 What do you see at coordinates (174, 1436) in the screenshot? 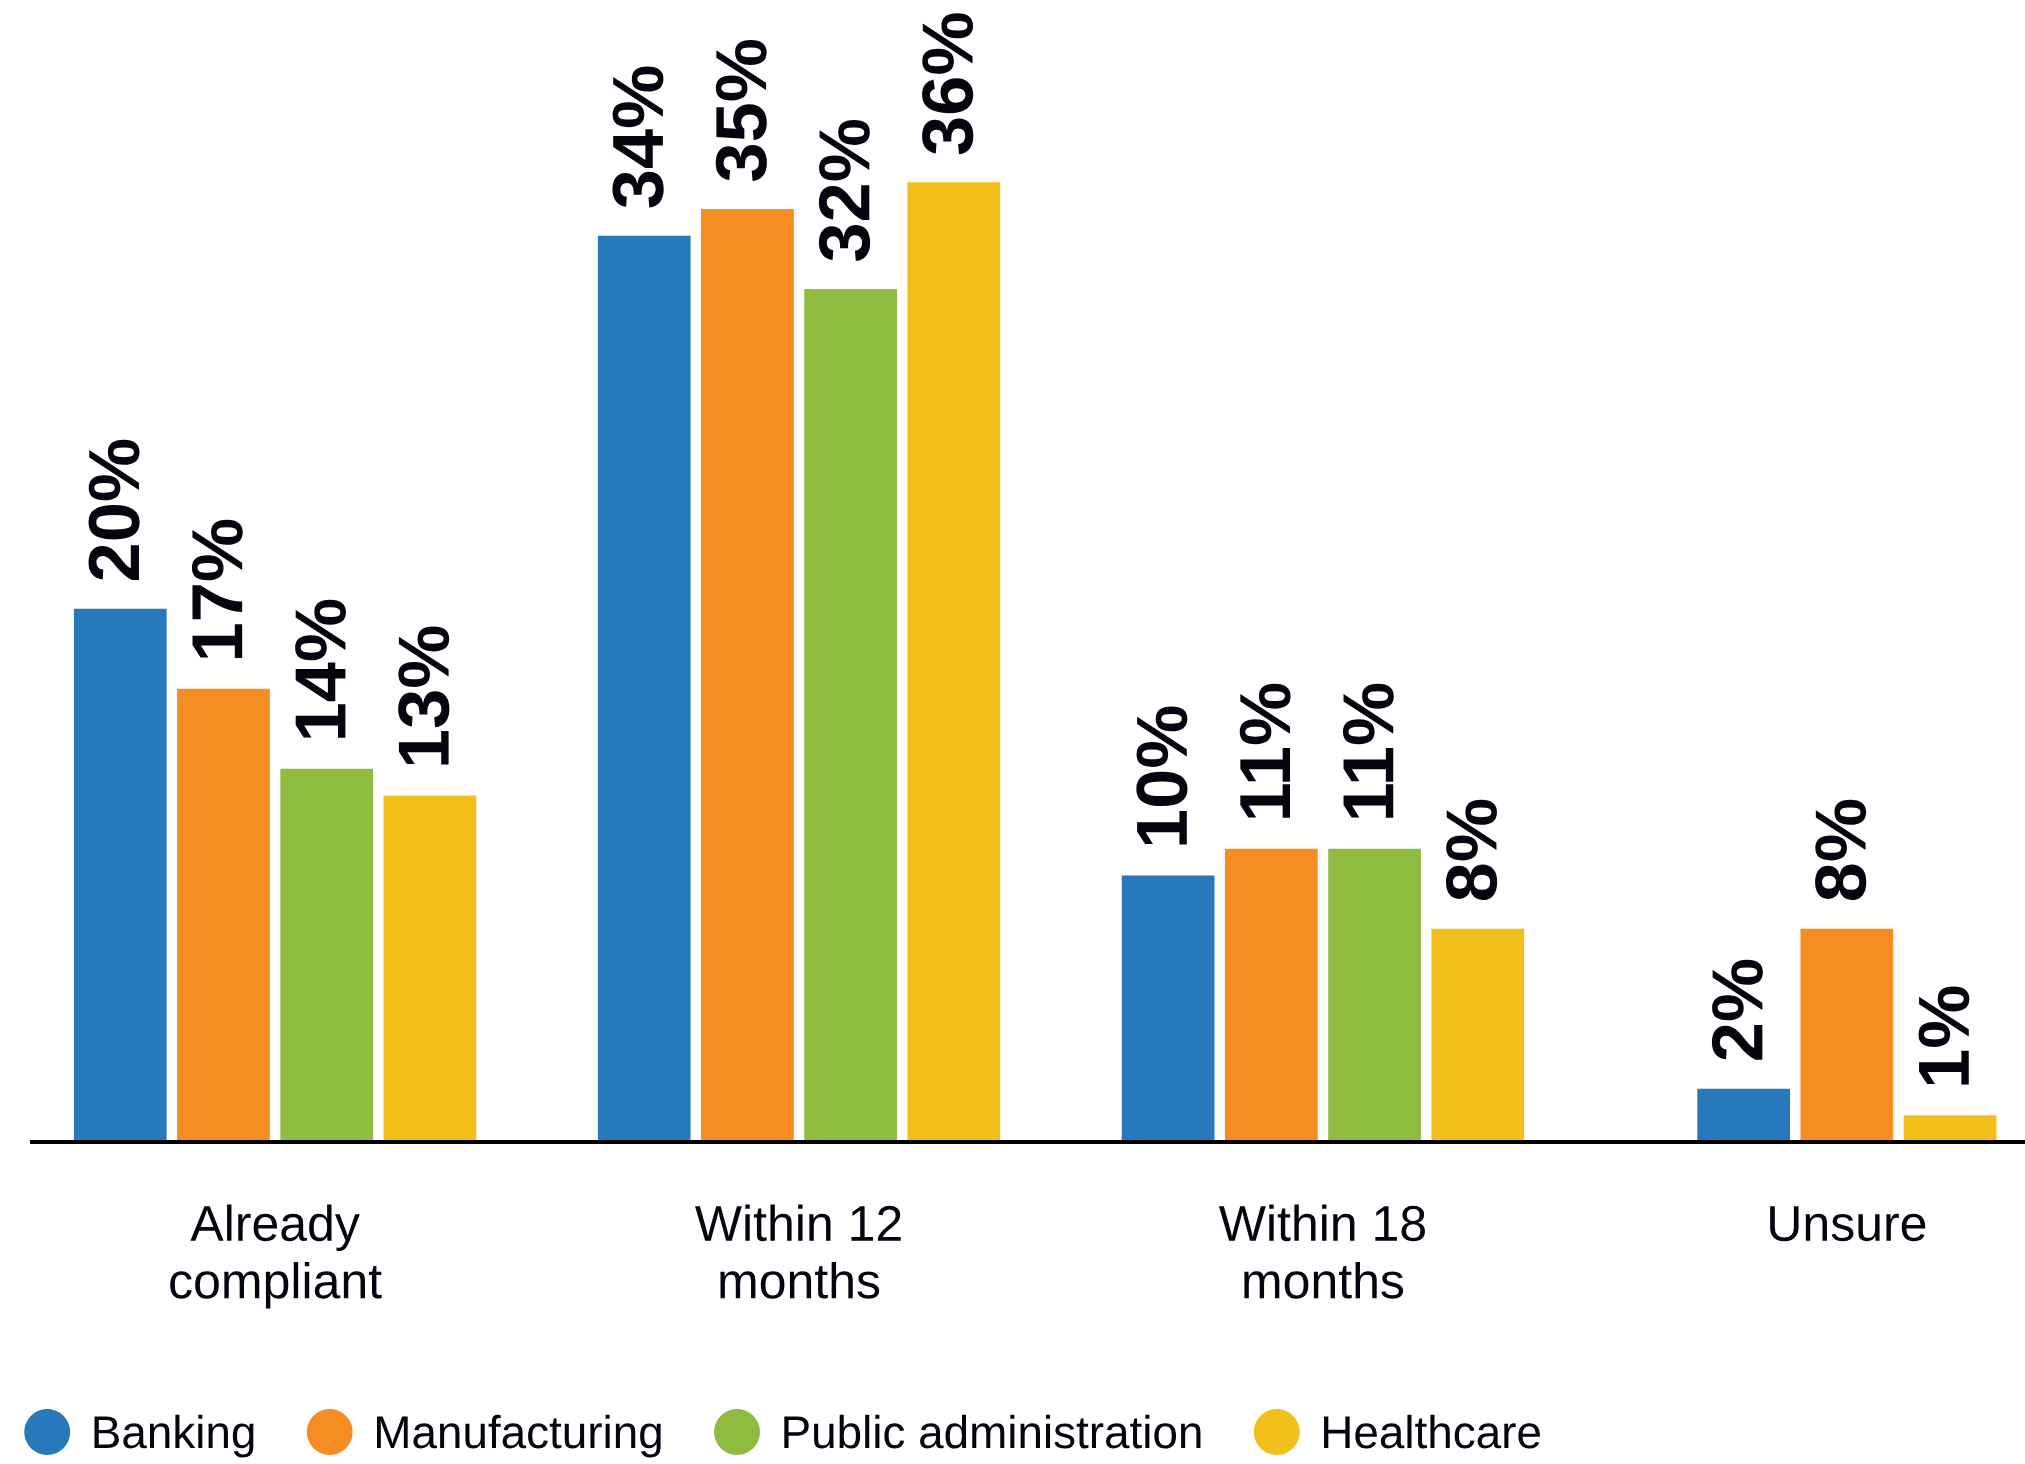
I see `legend-label: Banking` at bounding box center [174, 1436].